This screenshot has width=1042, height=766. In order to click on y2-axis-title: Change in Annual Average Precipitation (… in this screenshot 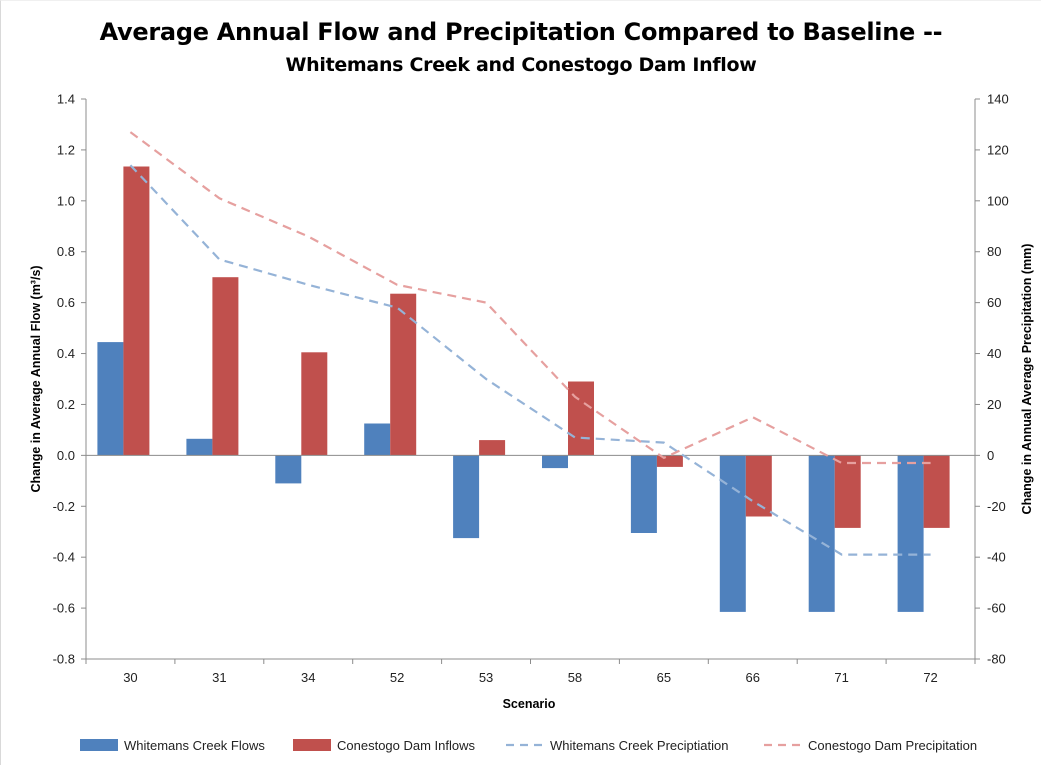, I will do `click(1027, 379)`.